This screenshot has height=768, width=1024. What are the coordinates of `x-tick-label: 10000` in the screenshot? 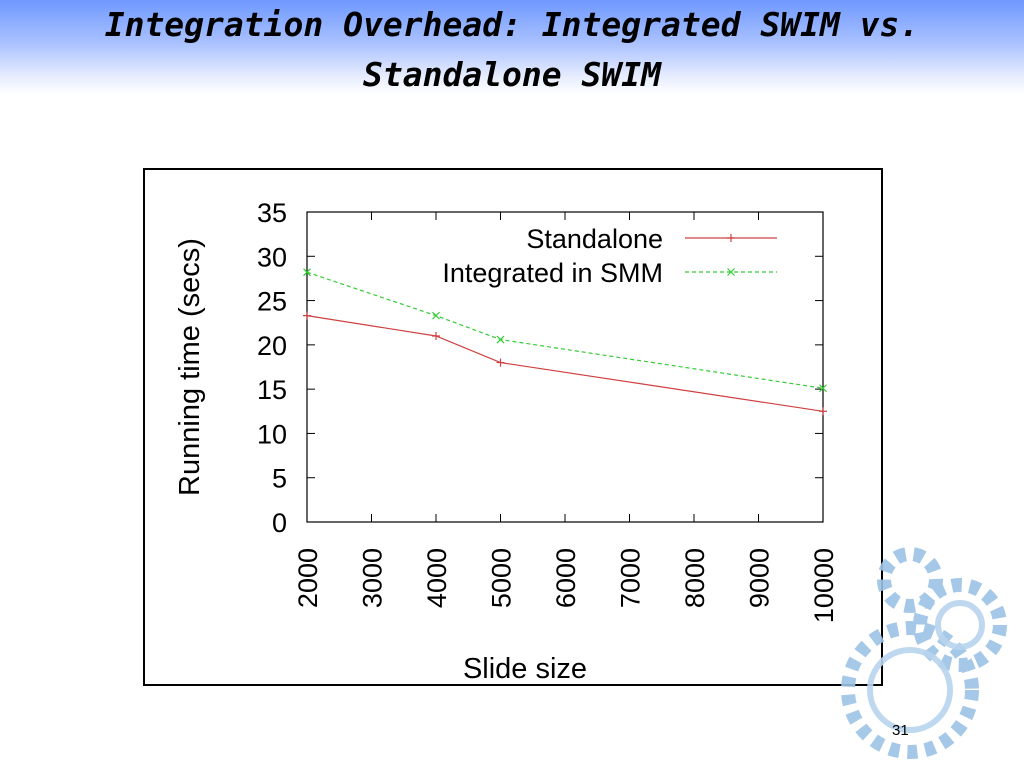 It's located at (824, 585).